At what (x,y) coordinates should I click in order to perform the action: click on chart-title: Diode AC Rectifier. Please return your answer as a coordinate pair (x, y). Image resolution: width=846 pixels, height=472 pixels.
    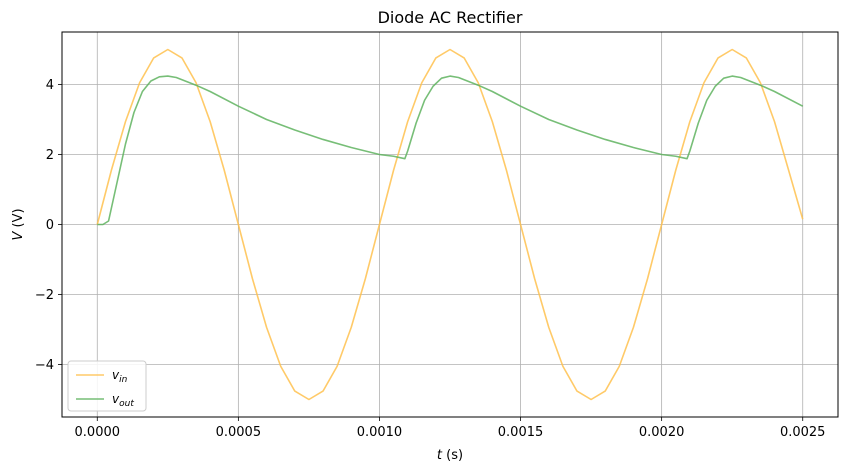
    Looking at the image, I should click on (450, 17).